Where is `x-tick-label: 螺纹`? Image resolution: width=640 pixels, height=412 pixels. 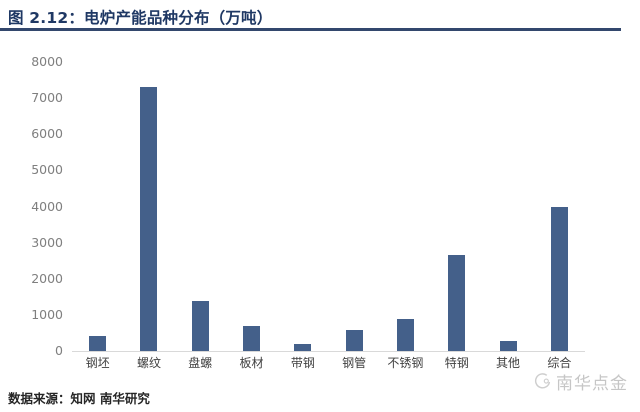 x-tick-label: 螺纹 is located at coordinates (148, 363).